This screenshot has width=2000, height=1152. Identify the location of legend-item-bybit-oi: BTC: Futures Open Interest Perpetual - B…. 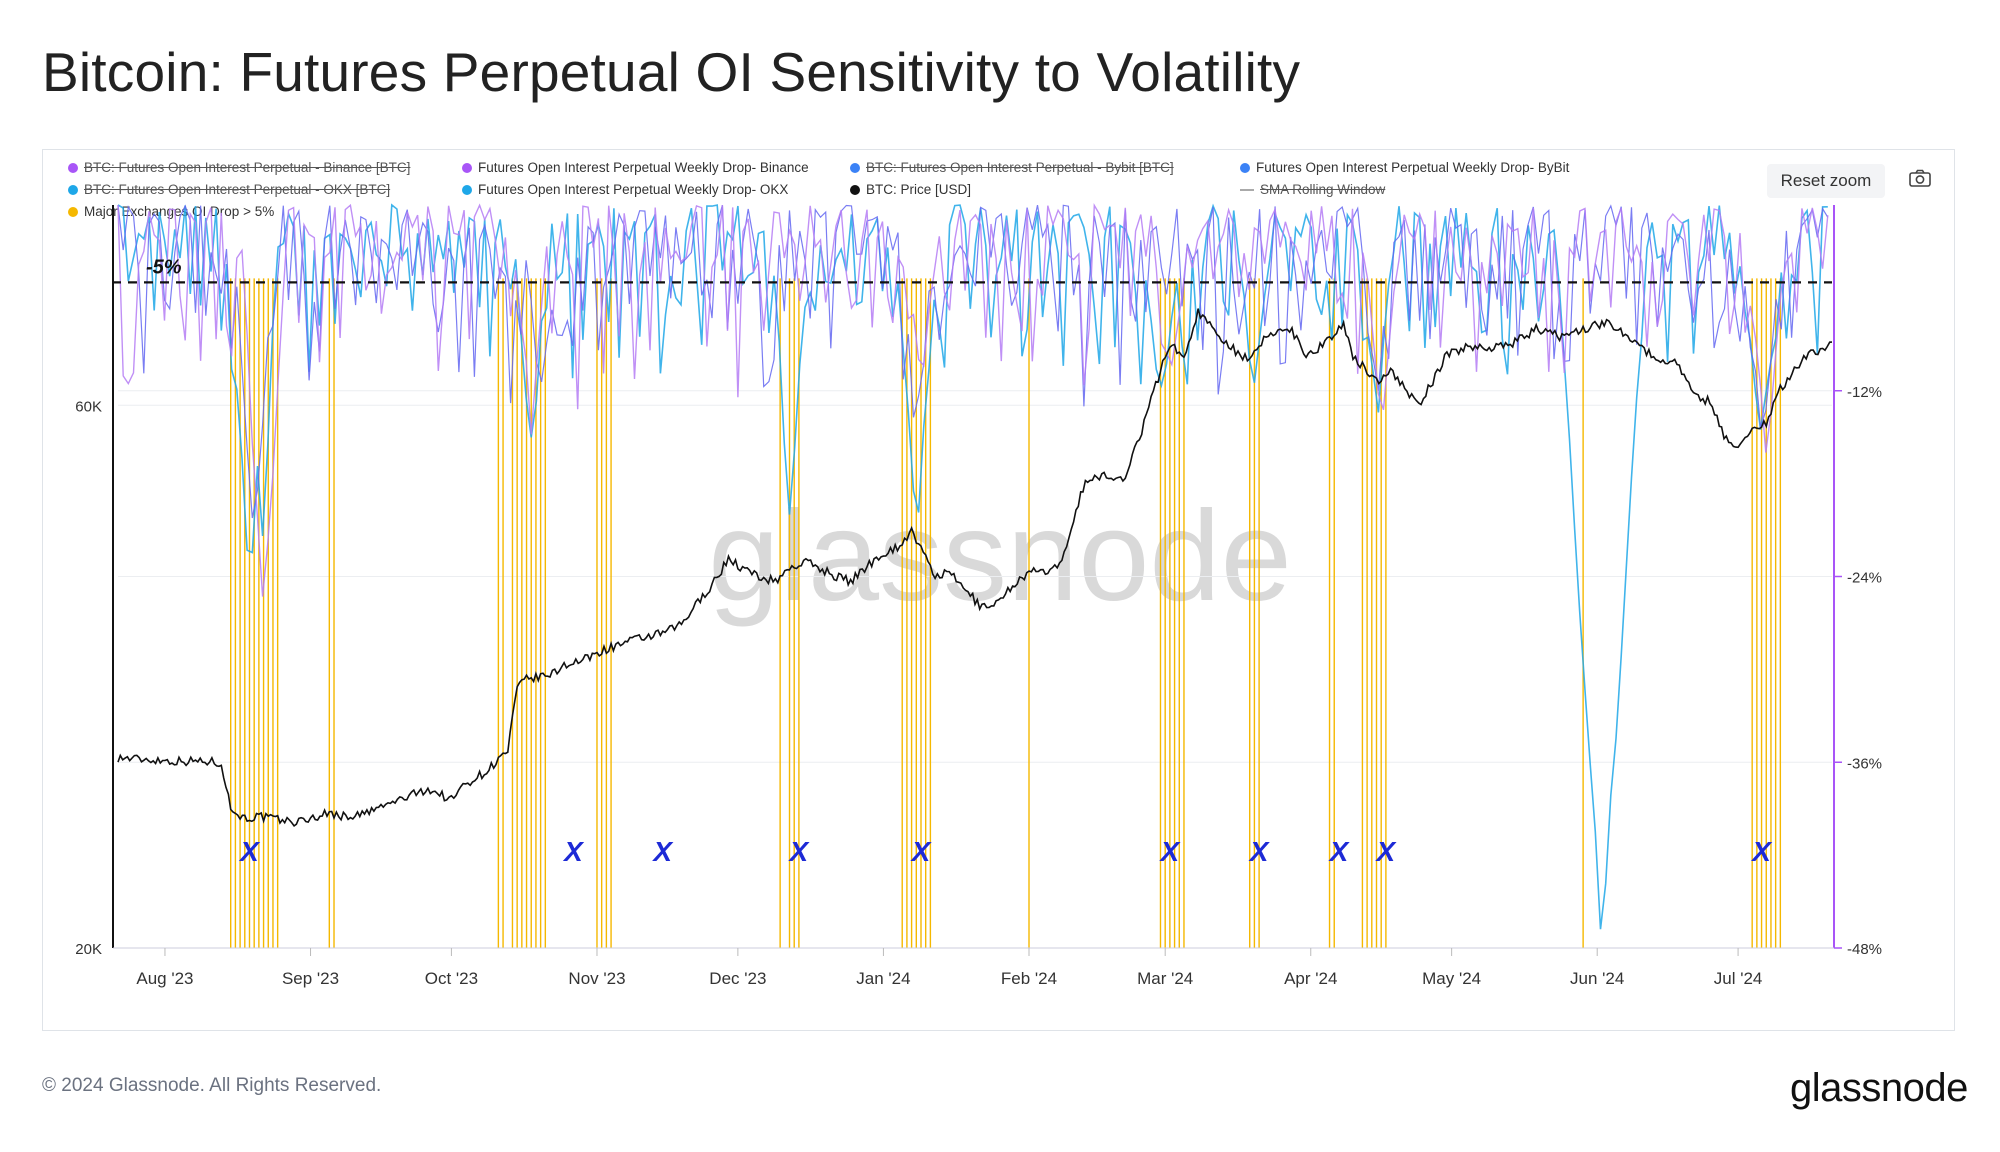
(1012, 167).